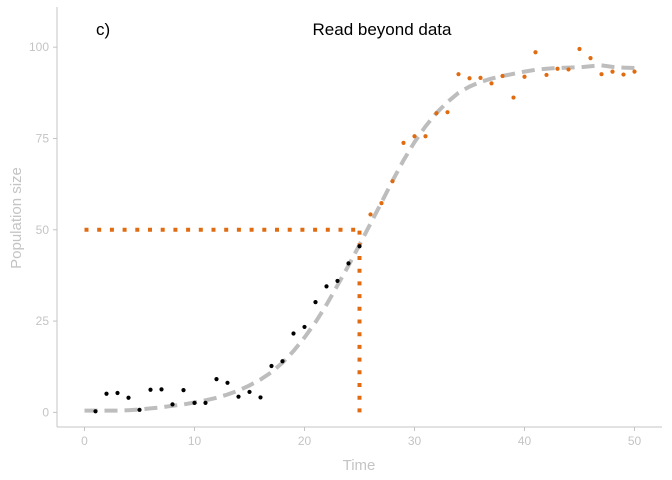 The height and width of the screenshot is (480, 672). What do you see at coordinates (43, 230) in the screenshot?
I see `y-tick-label: 50` at bounding box center [43, 230].